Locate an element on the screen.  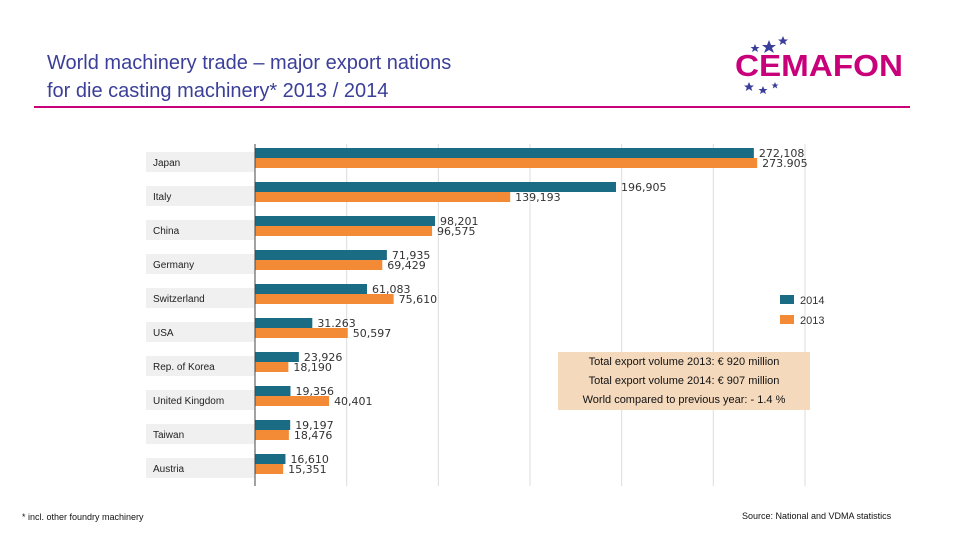
value-label-2013: 50,597 is located at coordinates (372, 333).